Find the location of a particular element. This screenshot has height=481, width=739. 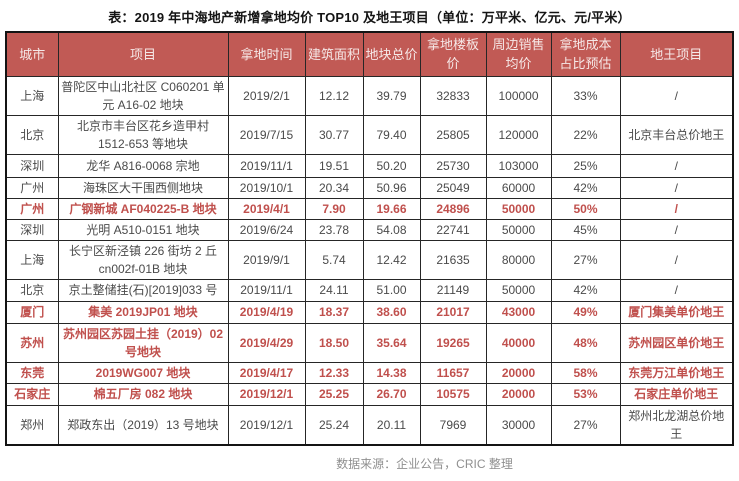

cell-total-price: 26.70 is located at coordinates (391, 394).